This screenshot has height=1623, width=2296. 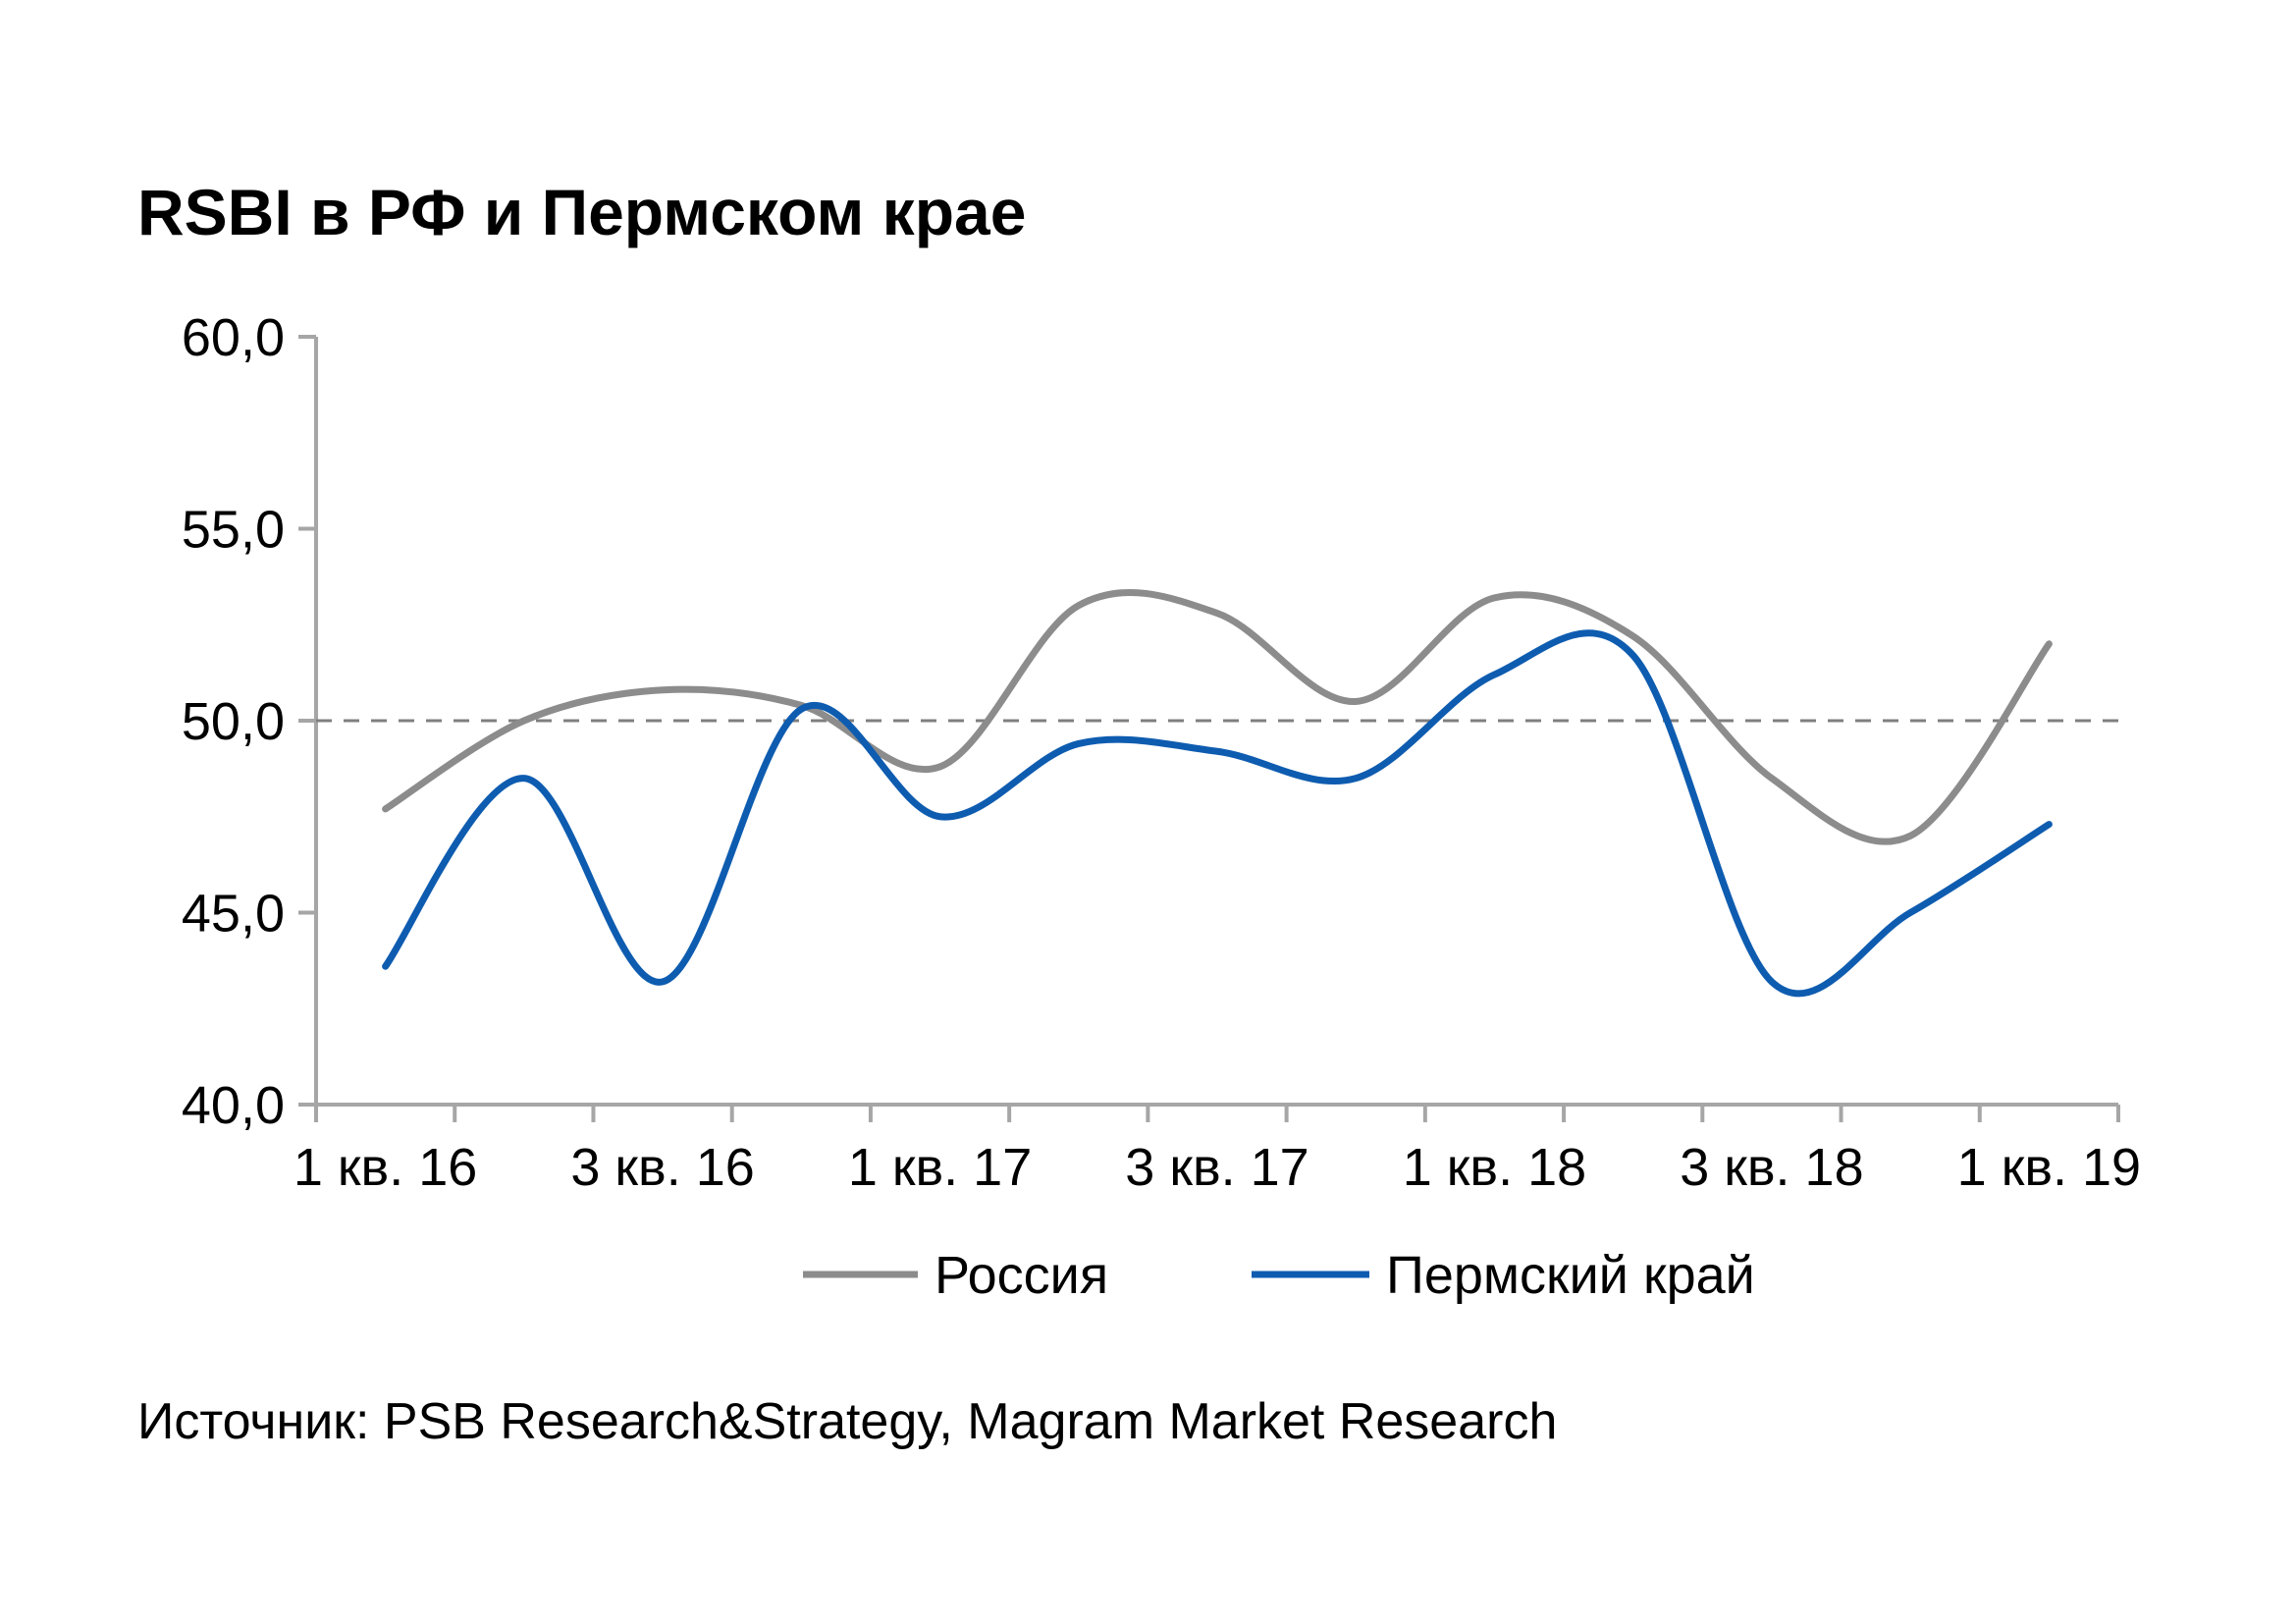 What do you see at coordinates (233, 531) in the screenshot?
I see `y-tick-label: 55,0` at bounding box center [233, 531].